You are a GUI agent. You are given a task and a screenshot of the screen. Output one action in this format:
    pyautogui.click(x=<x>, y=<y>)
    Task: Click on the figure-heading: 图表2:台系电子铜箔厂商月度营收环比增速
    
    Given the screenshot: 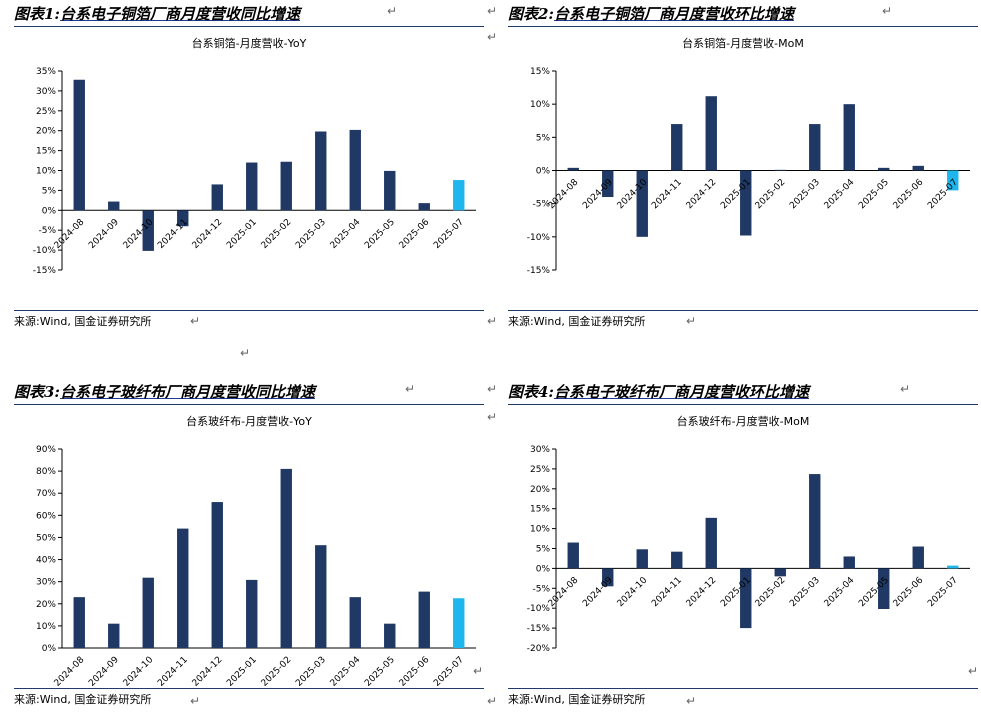 What is the action you would take?
    pyautogui.click(x=743, y=14)
    